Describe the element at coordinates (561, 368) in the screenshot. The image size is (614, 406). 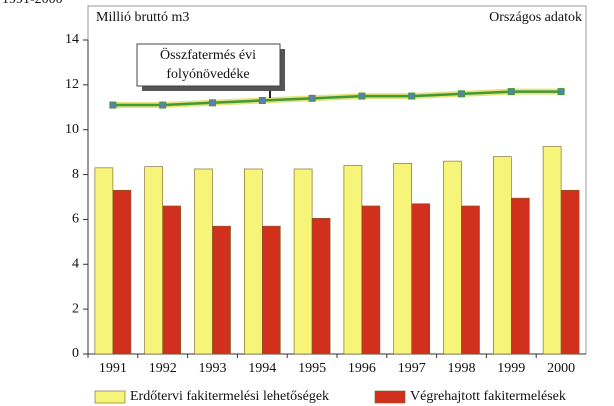
I see `x-tick-label: 2000` at that location.